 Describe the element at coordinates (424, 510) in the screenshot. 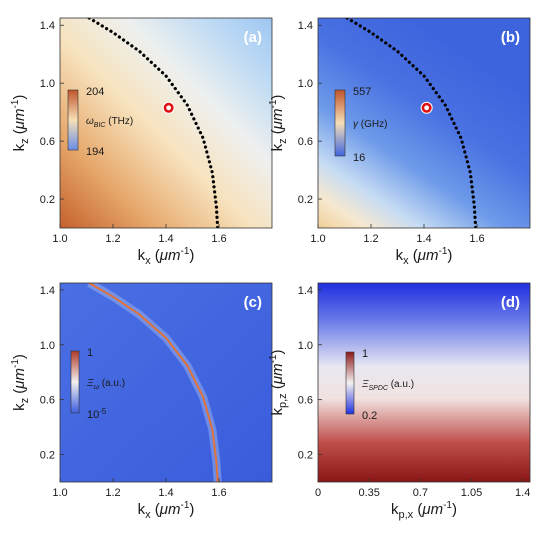

I see `x-axis-label: kp,x (μm-1)` at that location.